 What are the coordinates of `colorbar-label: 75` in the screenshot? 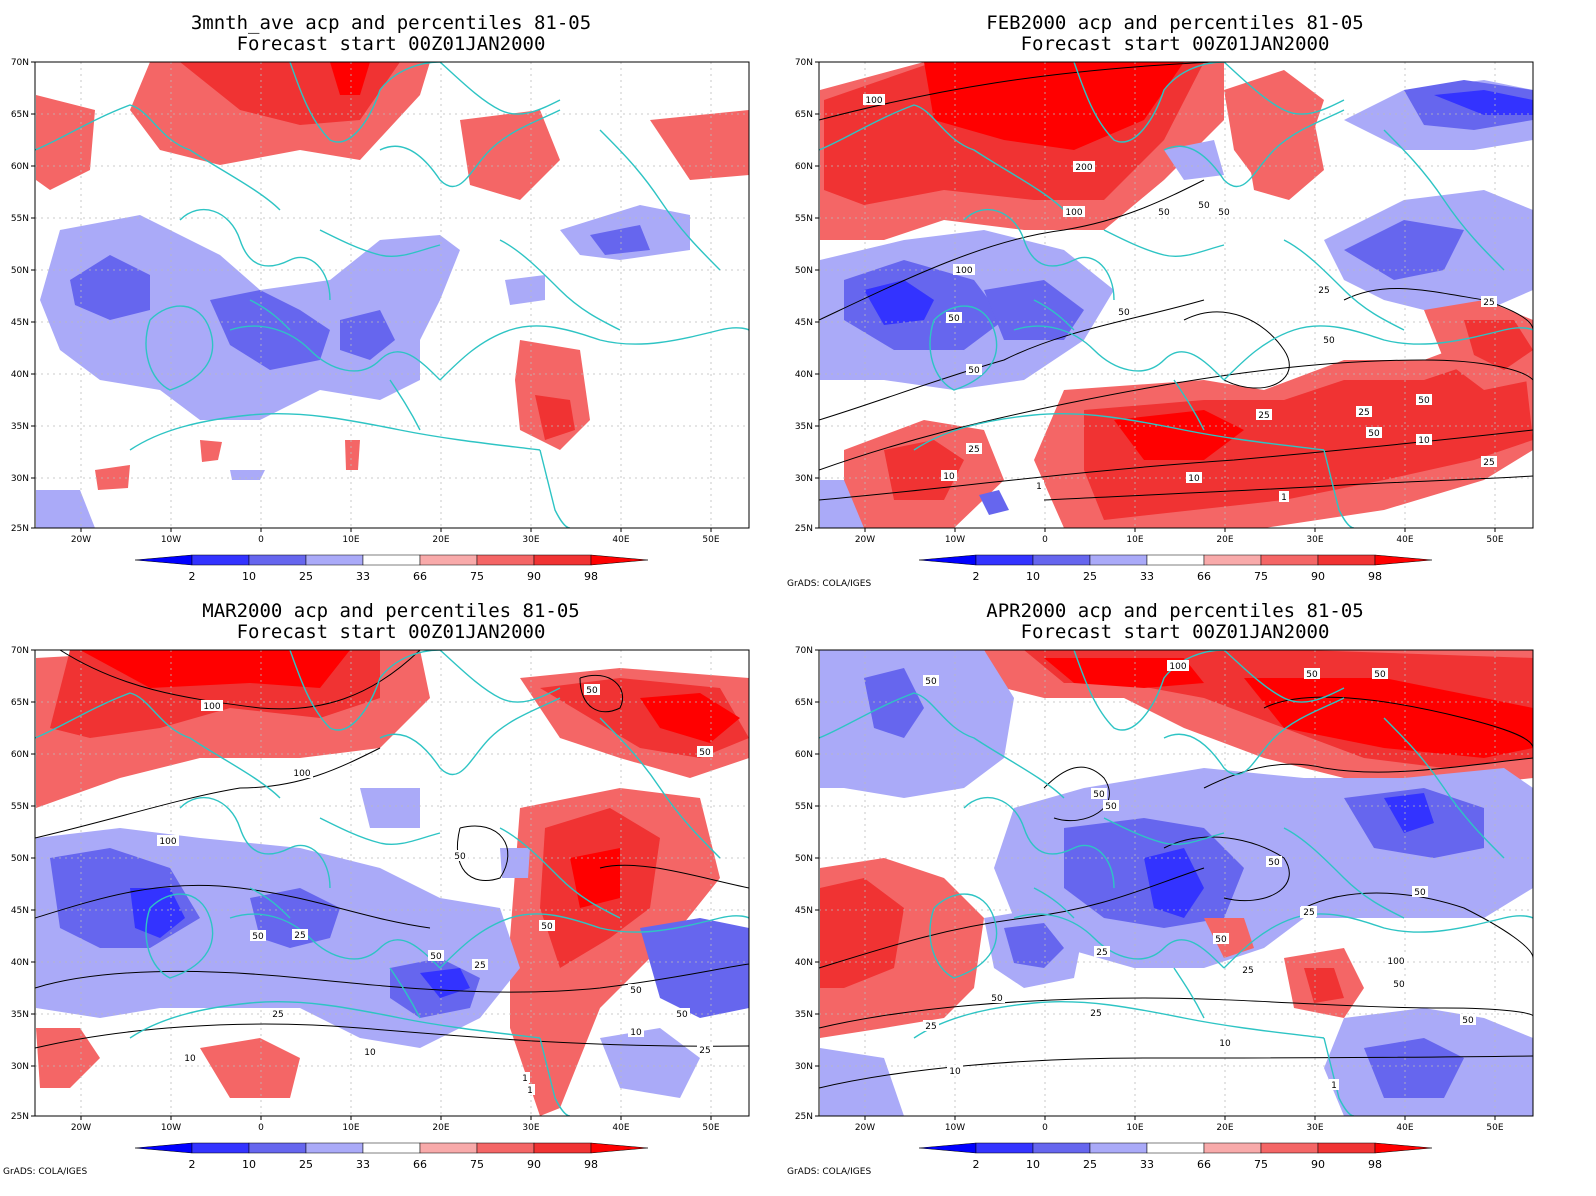 It's located at (477, 1164).